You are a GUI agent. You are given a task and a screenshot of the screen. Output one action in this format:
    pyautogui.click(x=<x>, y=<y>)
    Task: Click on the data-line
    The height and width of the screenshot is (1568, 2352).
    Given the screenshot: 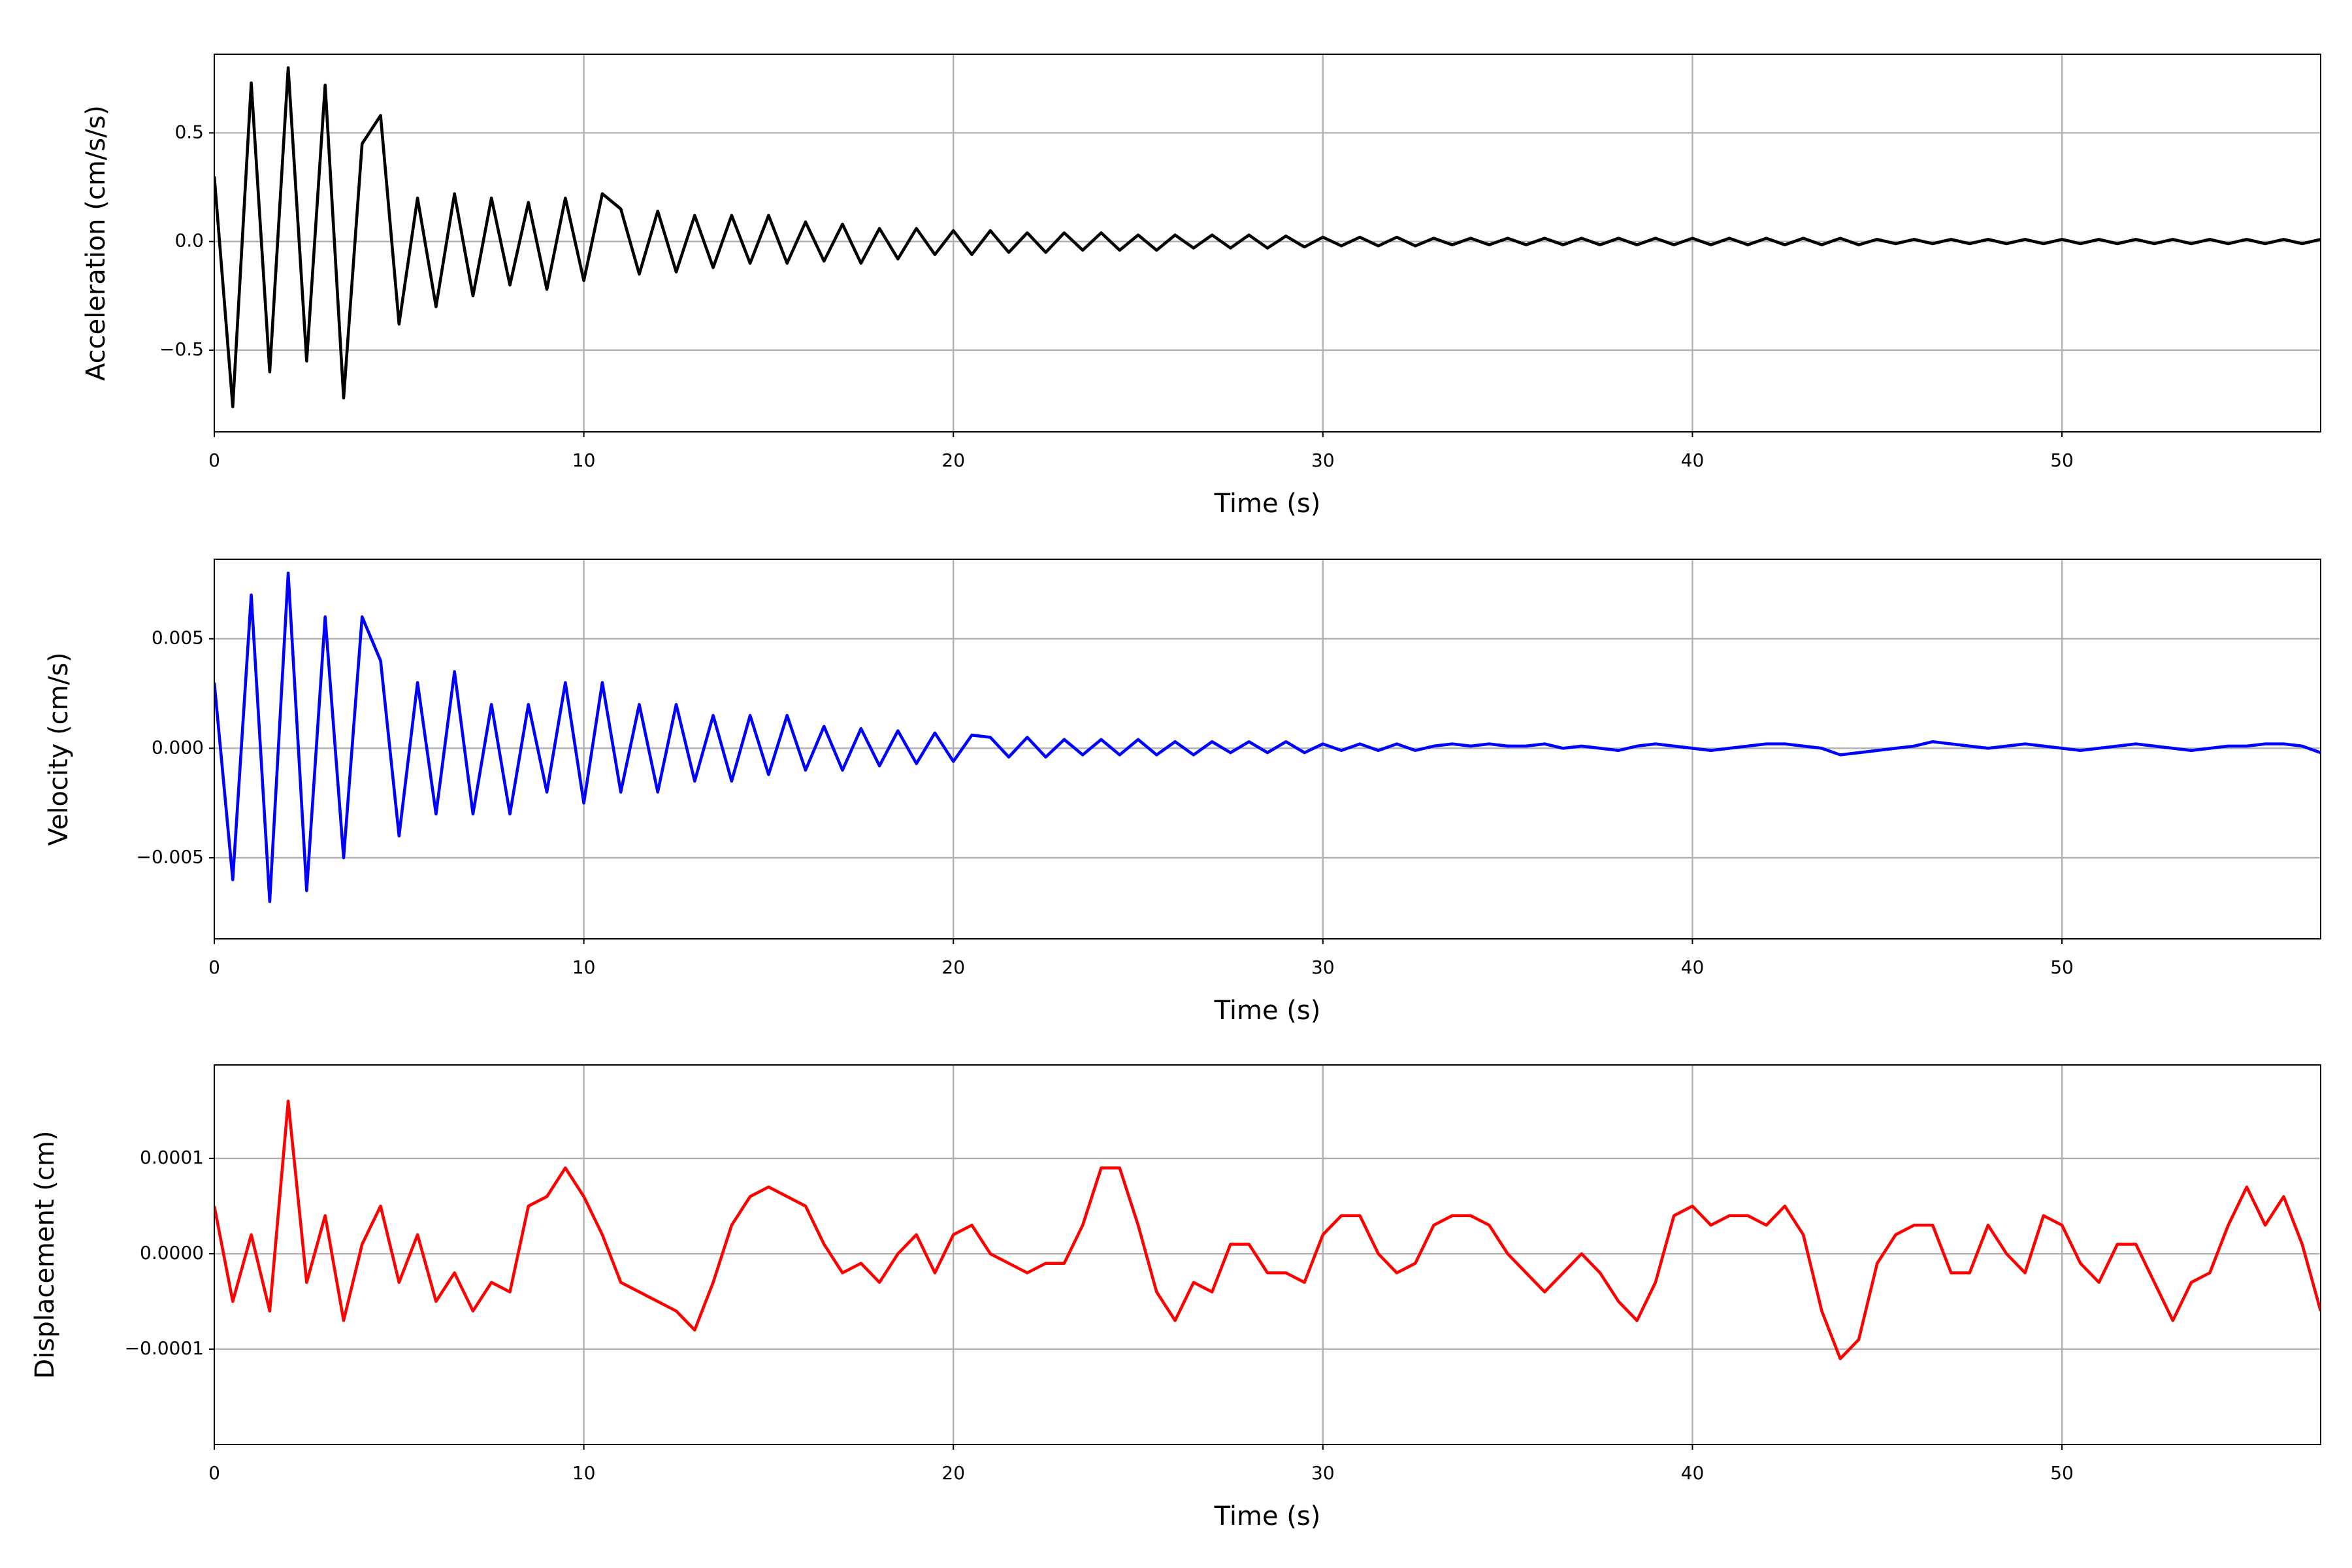 What is the action you would take?
    pyautogui.click(x=1267, y=1230)
    